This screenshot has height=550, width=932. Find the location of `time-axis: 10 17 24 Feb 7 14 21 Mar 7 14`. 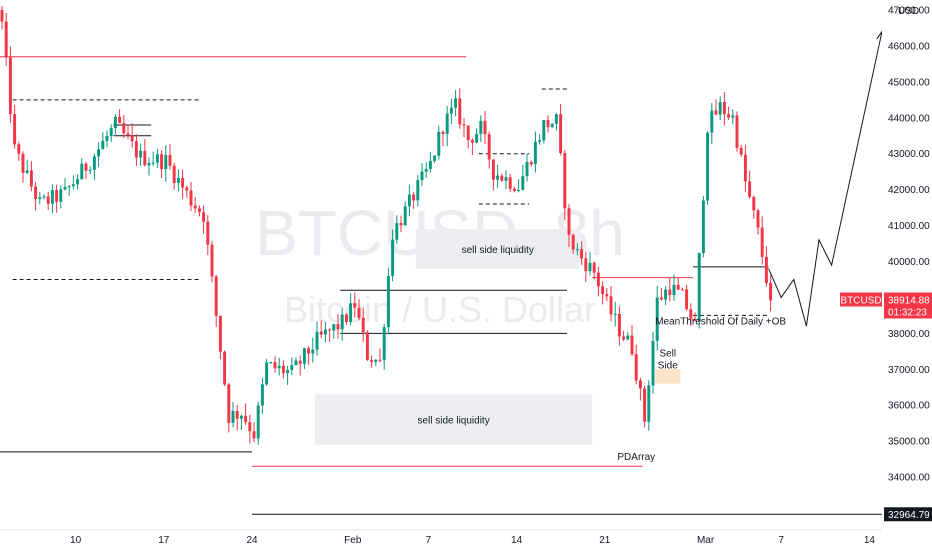

time-axis: 10 17 24 Feb 7 14 21 Mar 7 14 is located at coordinates (441, 537).